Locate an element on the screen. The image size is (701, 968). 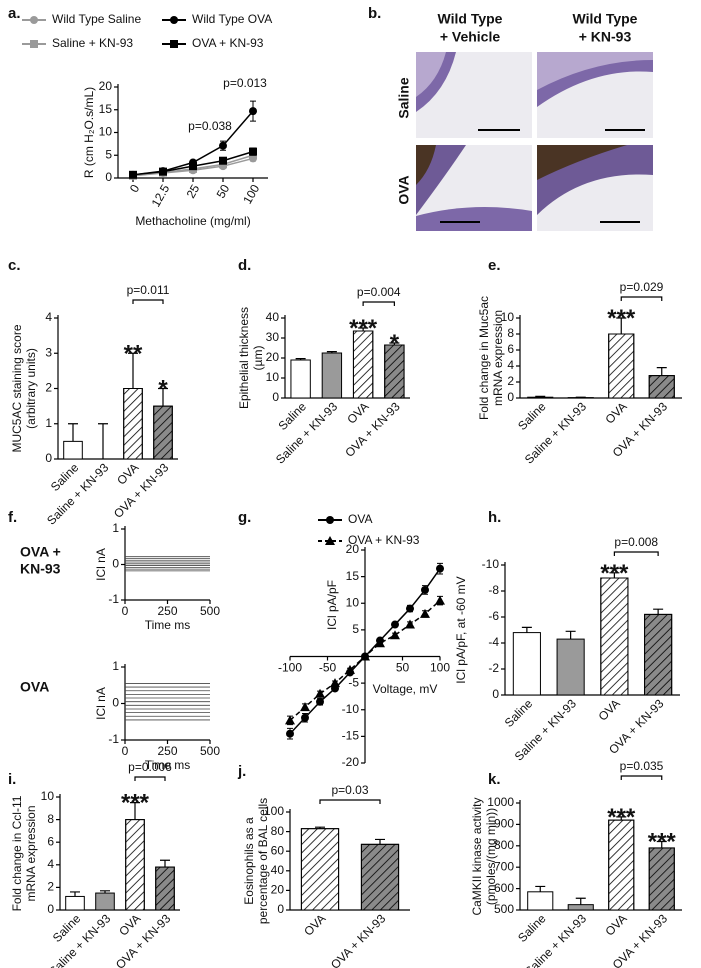
panel-label: g. is located at coordinates (244, 517).